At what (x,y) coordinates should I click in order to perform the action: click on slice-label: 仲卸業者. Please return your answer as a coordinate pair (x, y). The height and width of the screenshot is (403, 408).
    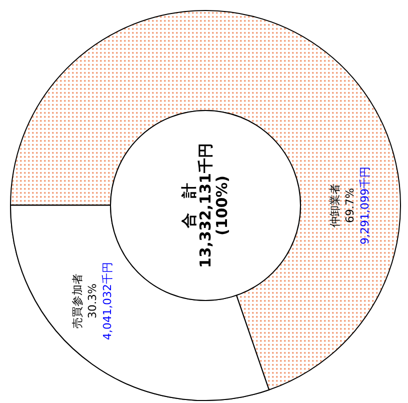
    Looking at the image, I should click on (335, 206).